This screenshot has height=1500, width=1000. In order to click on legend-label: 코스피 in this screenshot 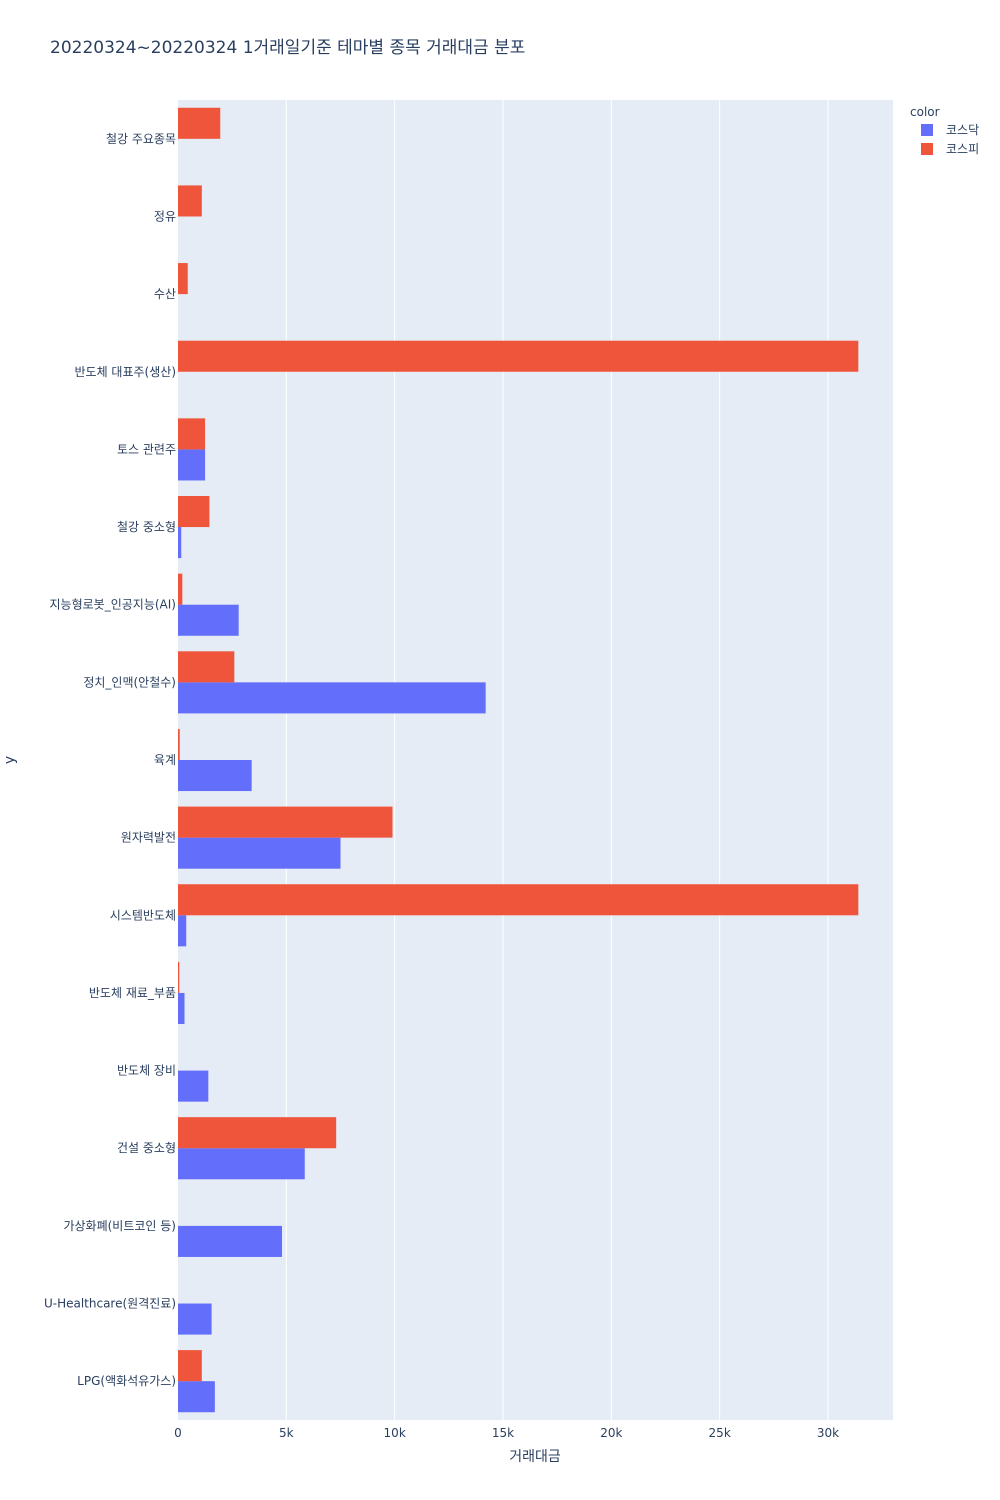, I will do `click(962, 149)`.